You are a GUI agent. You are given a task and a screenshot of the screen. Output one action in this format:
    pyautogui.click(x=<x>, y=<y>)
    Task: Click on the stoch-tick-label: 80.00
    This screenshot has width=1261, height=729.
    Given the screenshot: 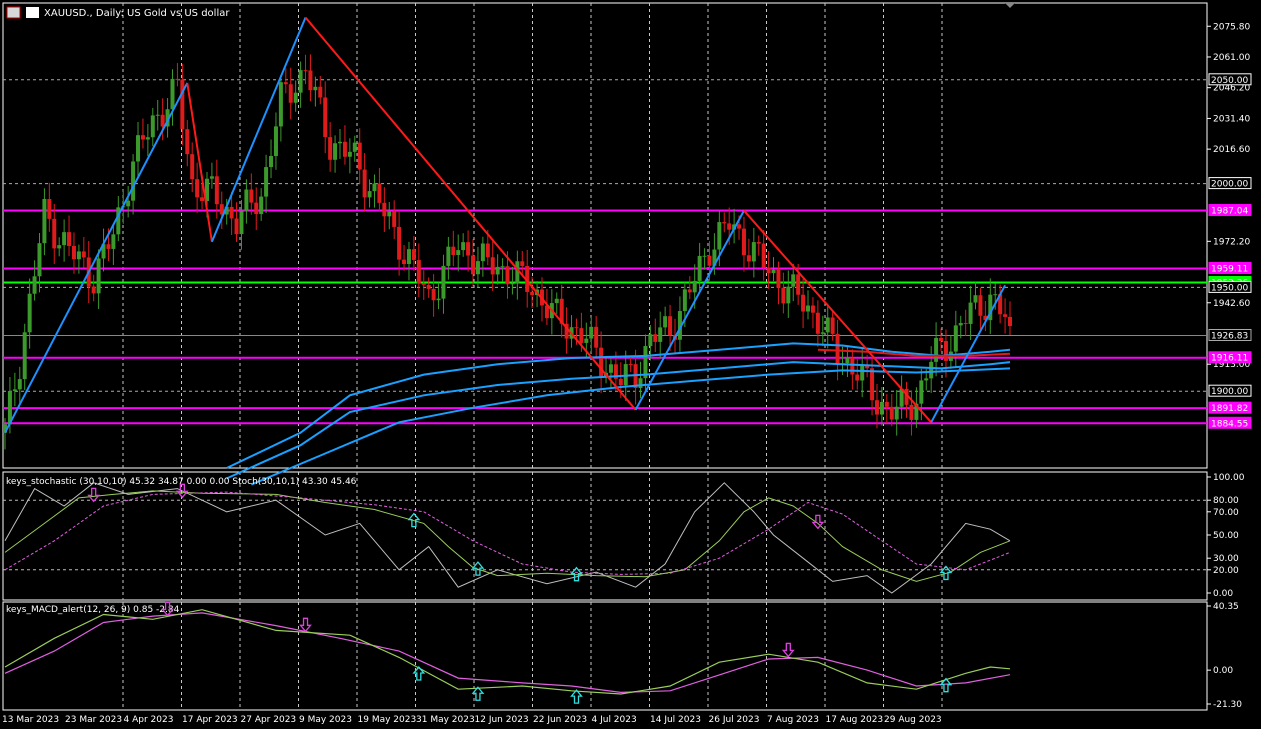 What is the action you would take?
    pyautogui.click(x=1226, y=501)
    